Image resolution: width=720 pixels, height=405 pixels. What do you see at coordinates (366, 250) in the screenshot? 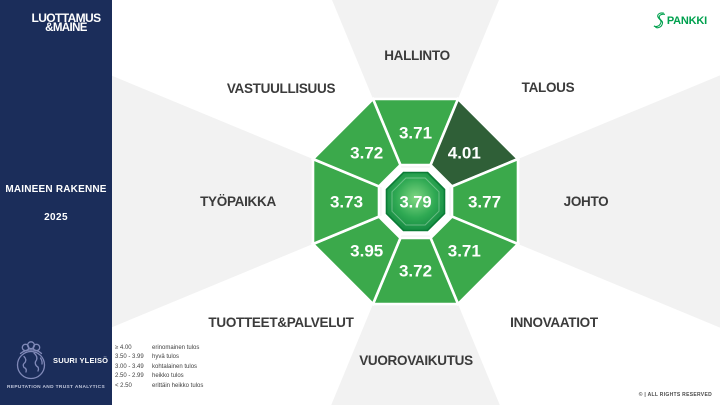
I see `segment-value: 3.95` at bounding box center [366, 250].